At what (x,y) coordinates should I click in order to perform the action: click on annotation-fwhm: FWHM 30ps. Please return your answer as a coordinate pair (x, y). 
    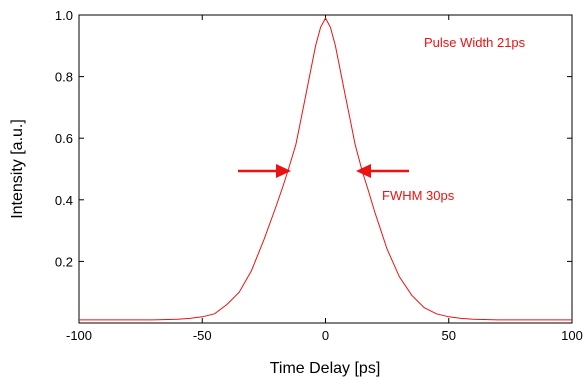
    Looking at the image, I should click on (418, 195).